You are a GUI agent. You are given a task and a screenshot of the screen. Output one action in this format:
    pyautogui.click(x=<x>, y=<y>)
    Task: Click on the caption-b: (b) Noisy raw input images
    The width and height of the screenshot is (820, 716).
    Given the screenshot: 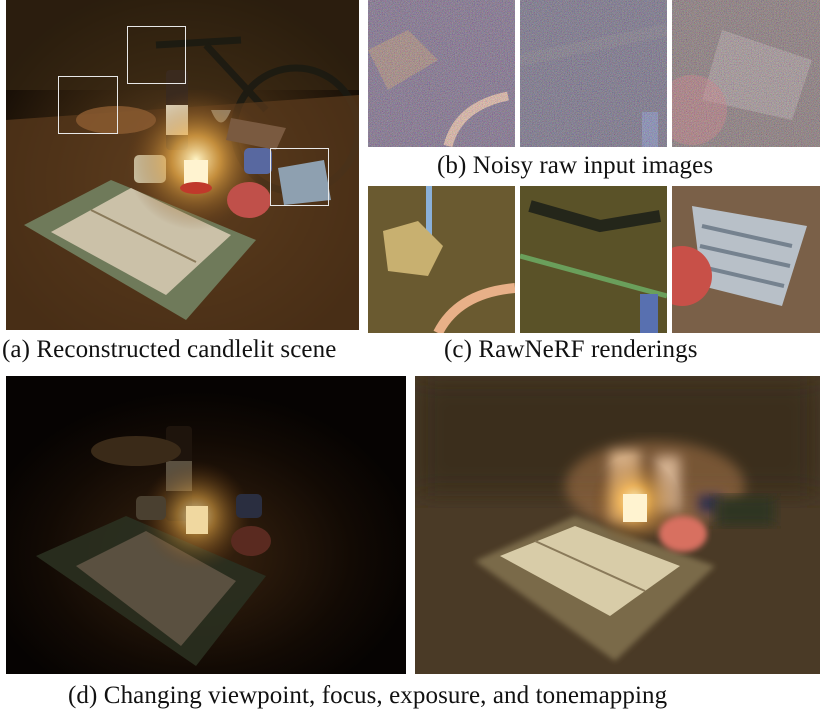 What is the action you would take?
    pyautogui.click(x=575, y=165)
    